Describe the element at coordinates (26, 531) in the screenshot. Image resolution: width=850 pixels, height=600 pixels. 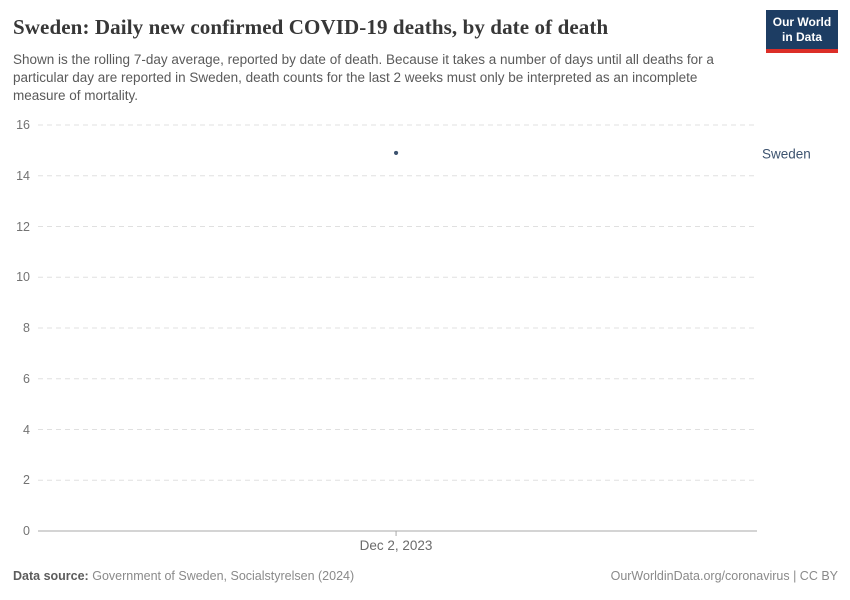
I see `y-axis-tick-label: 0` at that location.